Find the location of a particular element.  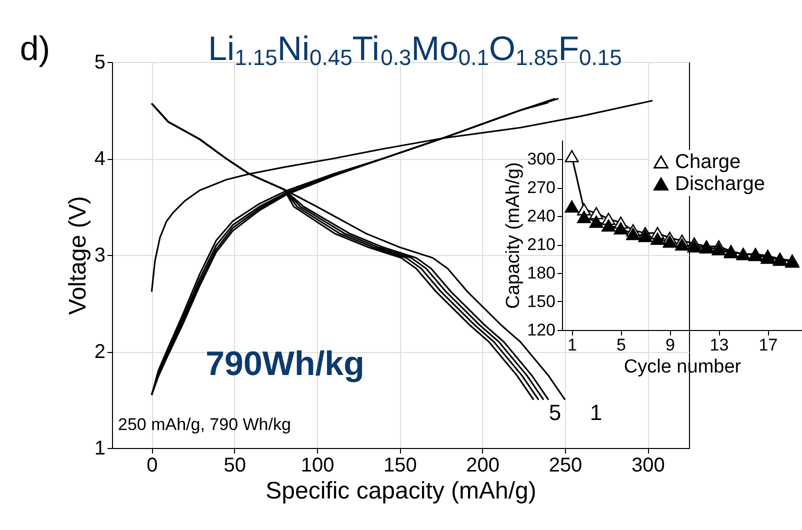

y-tick-label: 5 is located at coordinates (100, 63).